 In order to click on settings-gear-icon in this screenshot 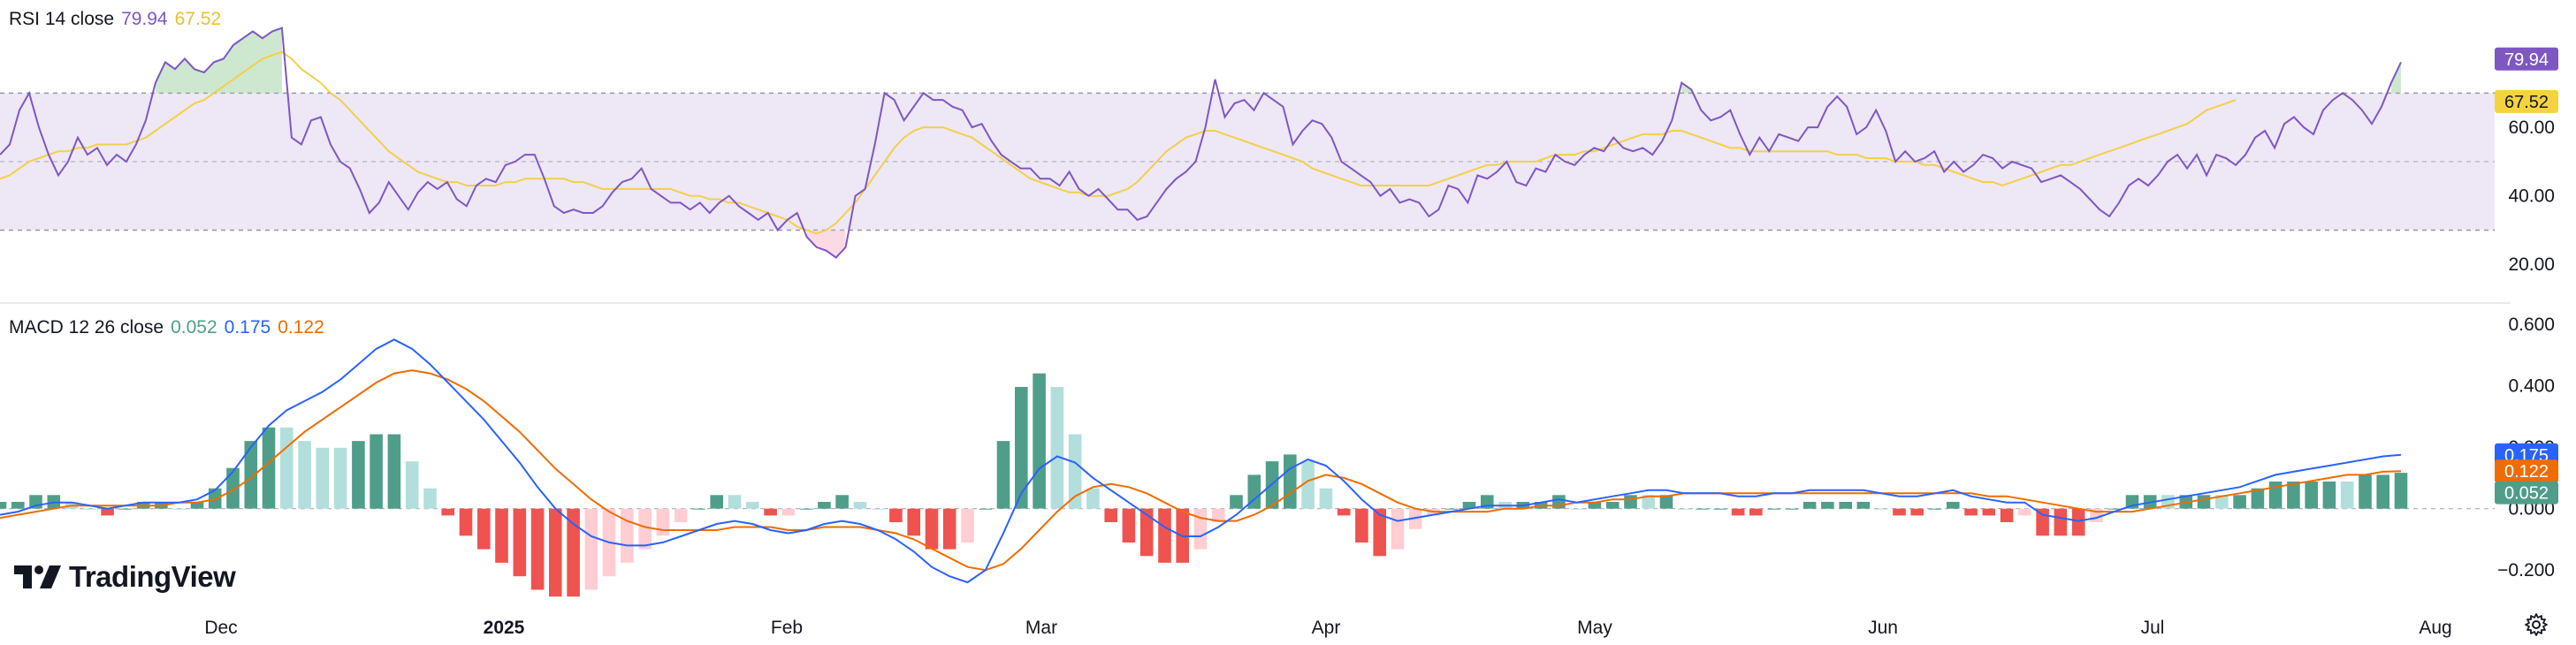, I will do `click(2536, 624)`.